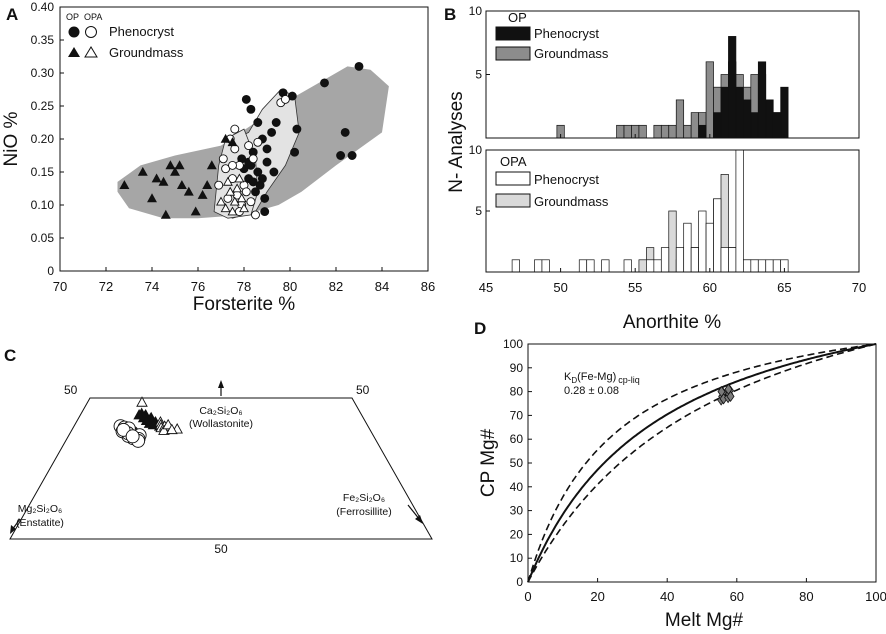  What do you see at coordinates (132, 436) in the screenshot?
I see `c-point-open-circle` at bounding box center [132, 436].